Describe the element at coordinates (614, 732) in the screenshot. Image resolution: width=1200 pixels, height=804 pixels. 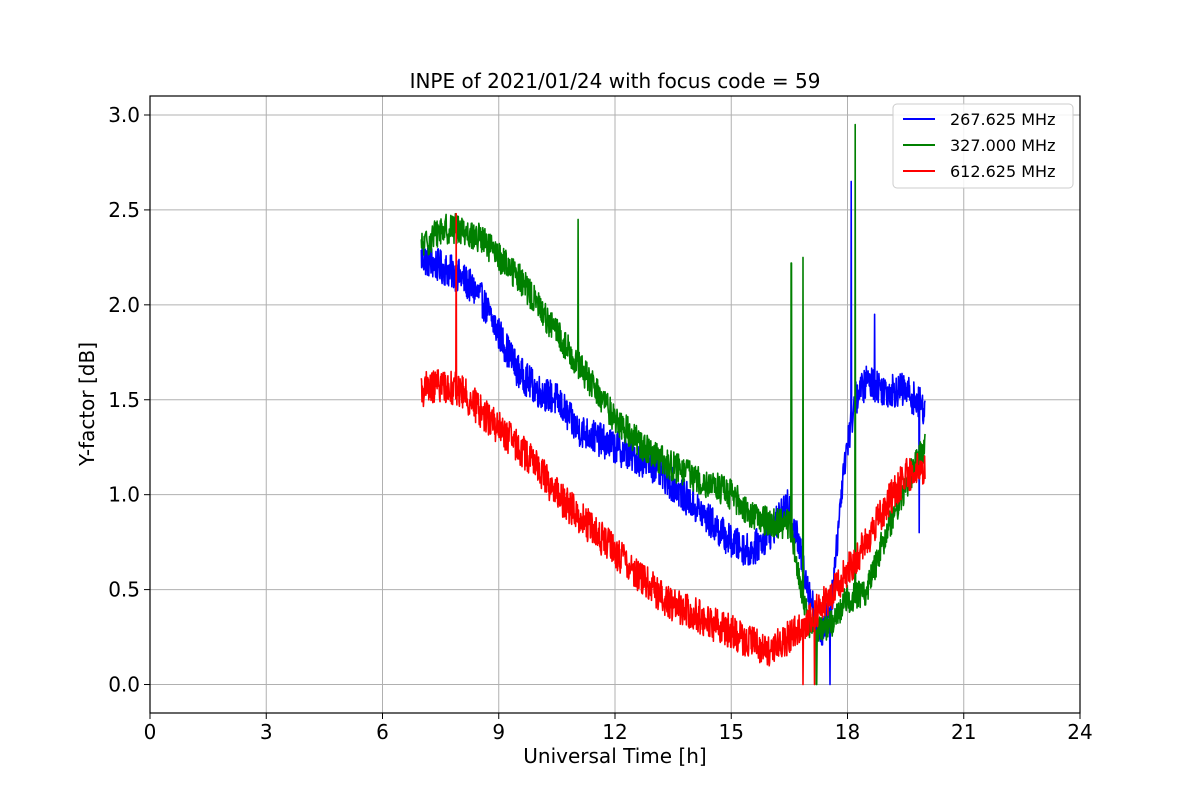
I see `x-tick-label: 12` at that location.